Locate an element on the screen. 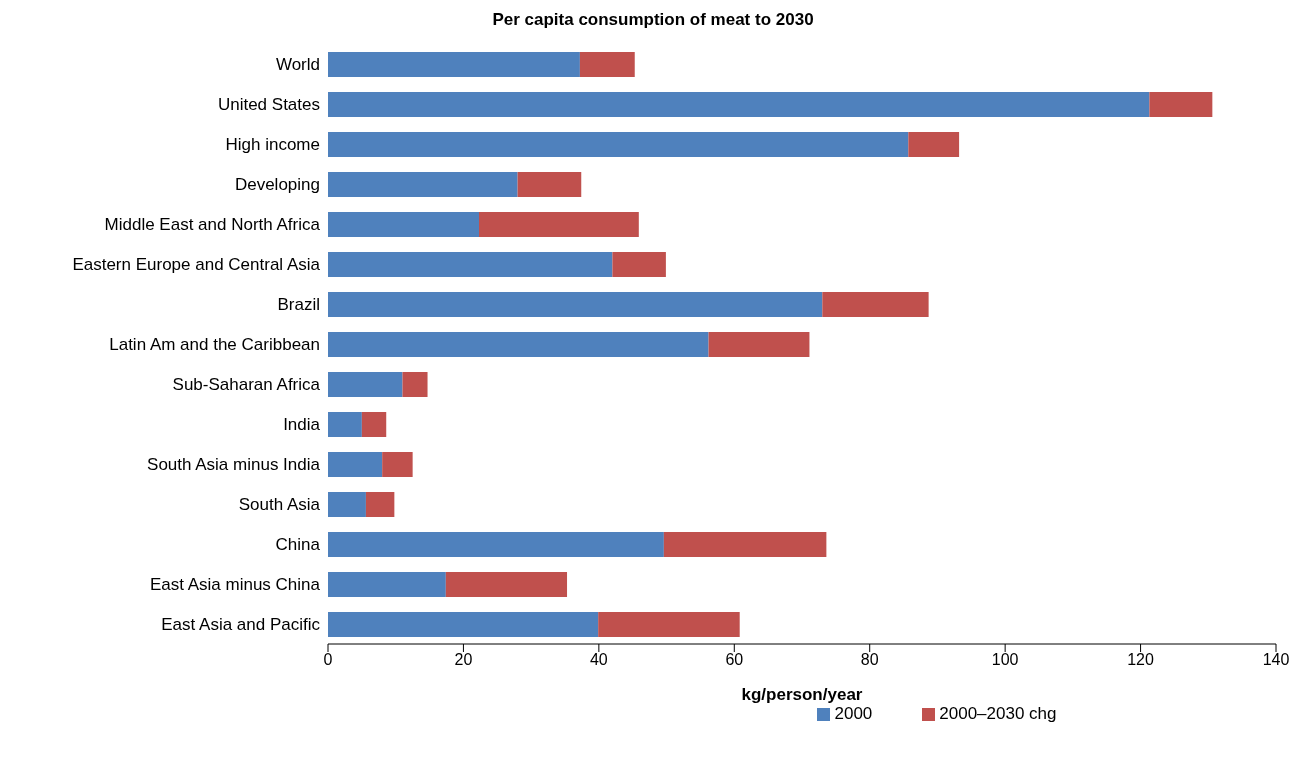  x-tick-label: 60 is located at coordinates (734, 660).